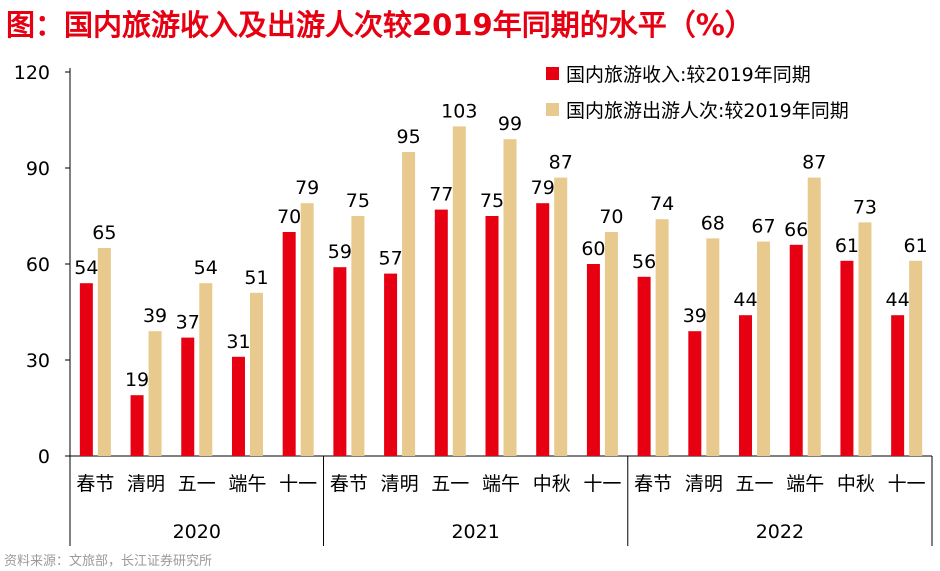 Image resolution: width=940 pixels, height=571 pixels. Describe the element at coordinates (662, 204) in the screenshot. I see `data-label-trips: 74` at that location.